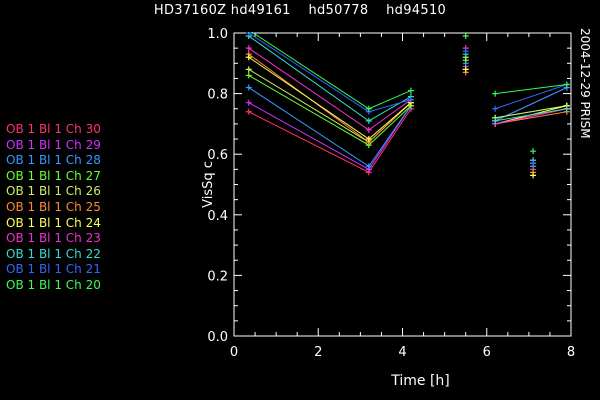 Image resolution: width=600 pixels, height=400 pixels. Describe the element at coordinates (217, 337) in the screenshot. I see `y-tick-label: 0.0` at that location.